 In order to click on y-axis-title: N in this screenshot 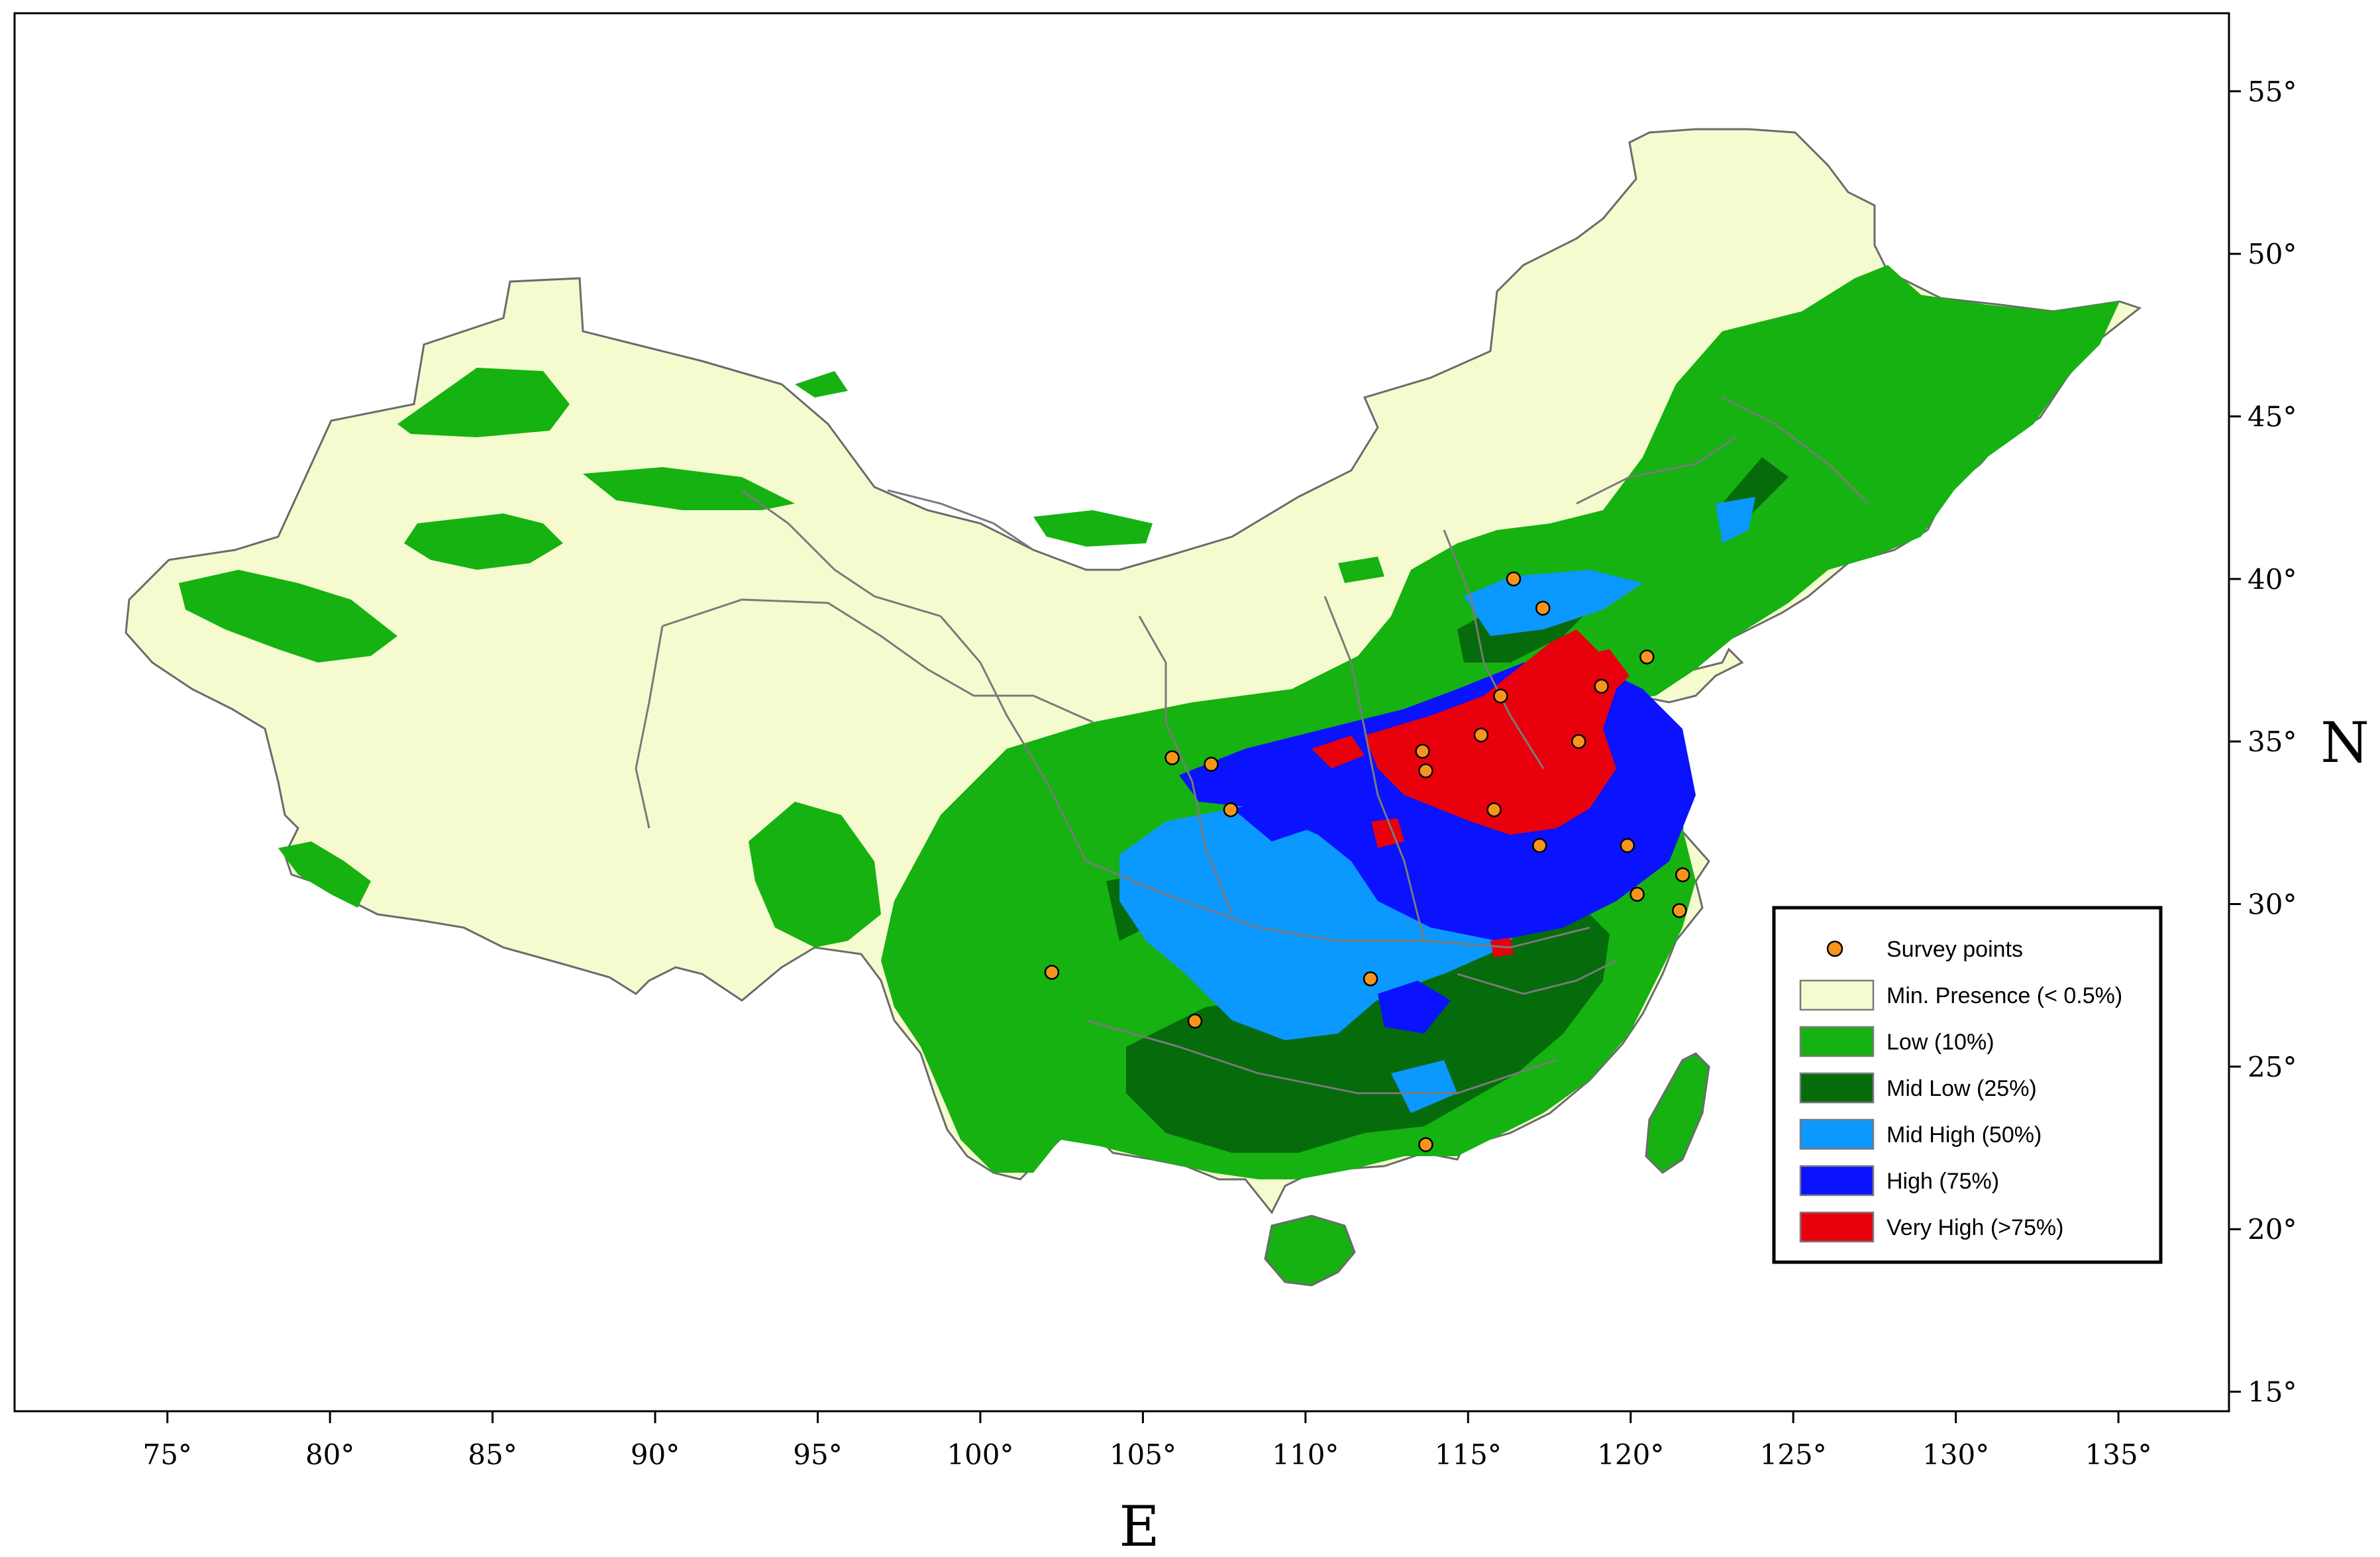, I will do `click(2344, 742)`.